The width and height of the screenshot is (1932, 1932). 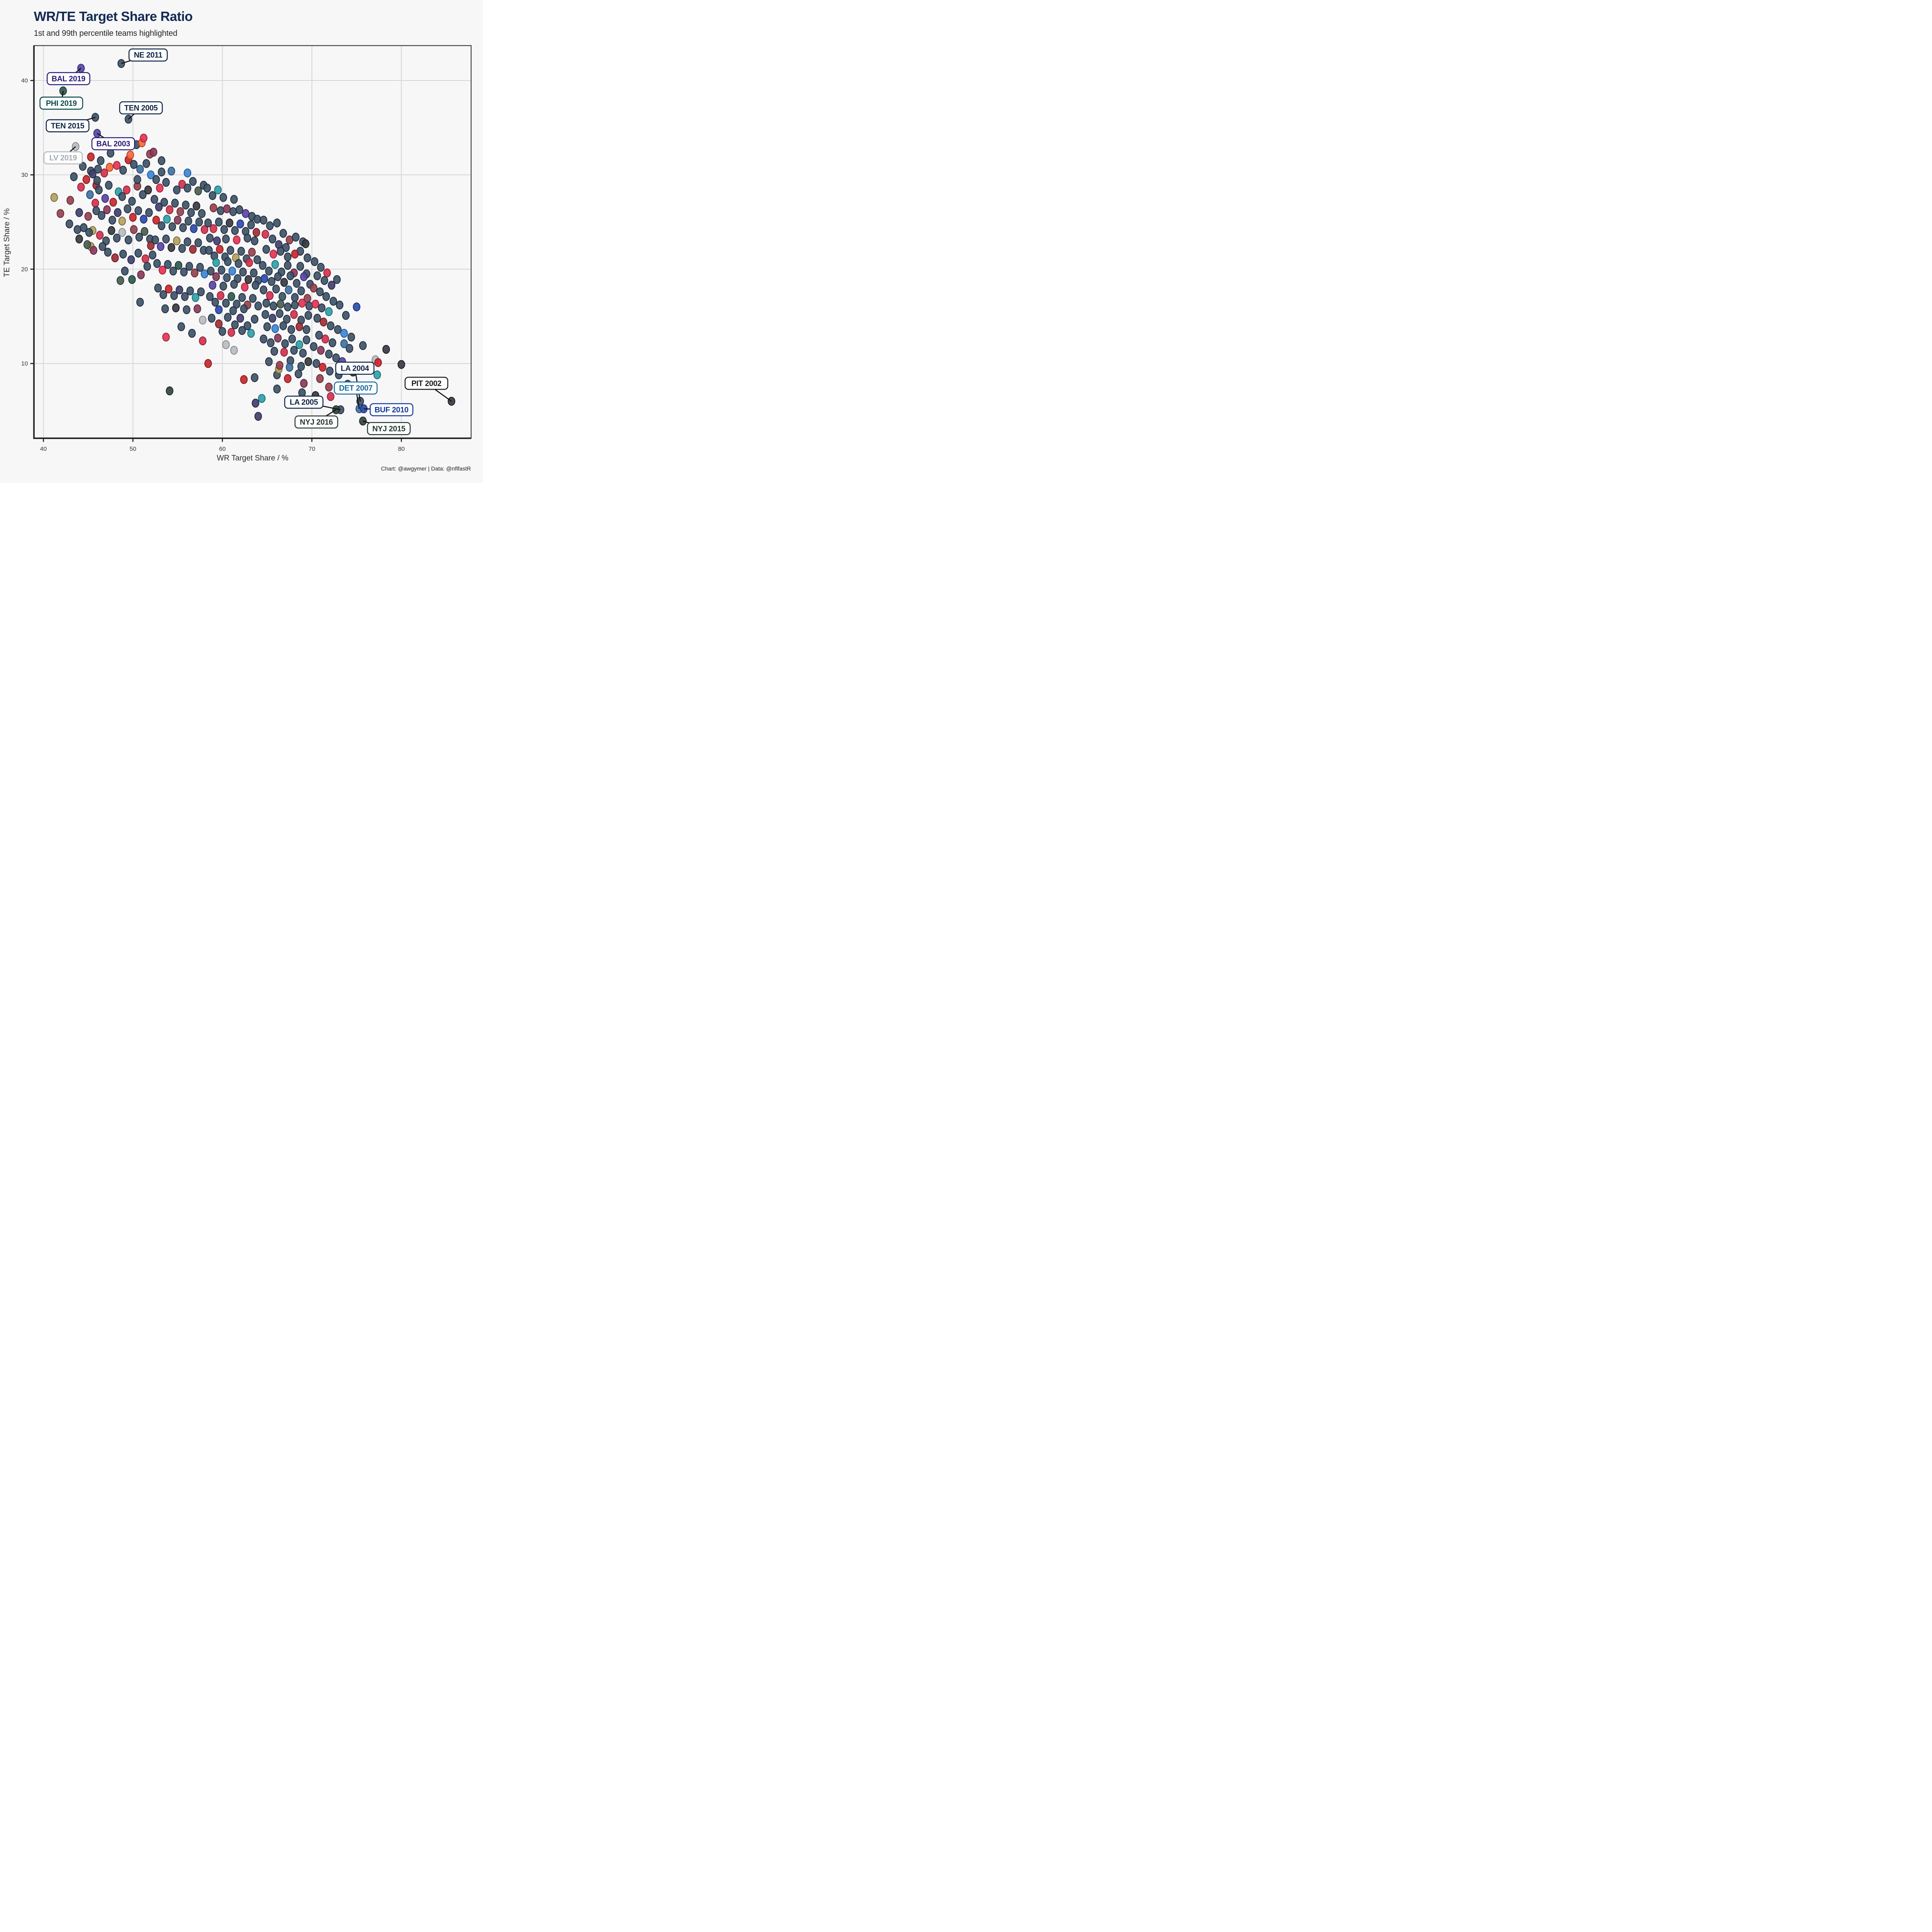 I want to click on y-tick-label: 40, so click(x=24, y=80).